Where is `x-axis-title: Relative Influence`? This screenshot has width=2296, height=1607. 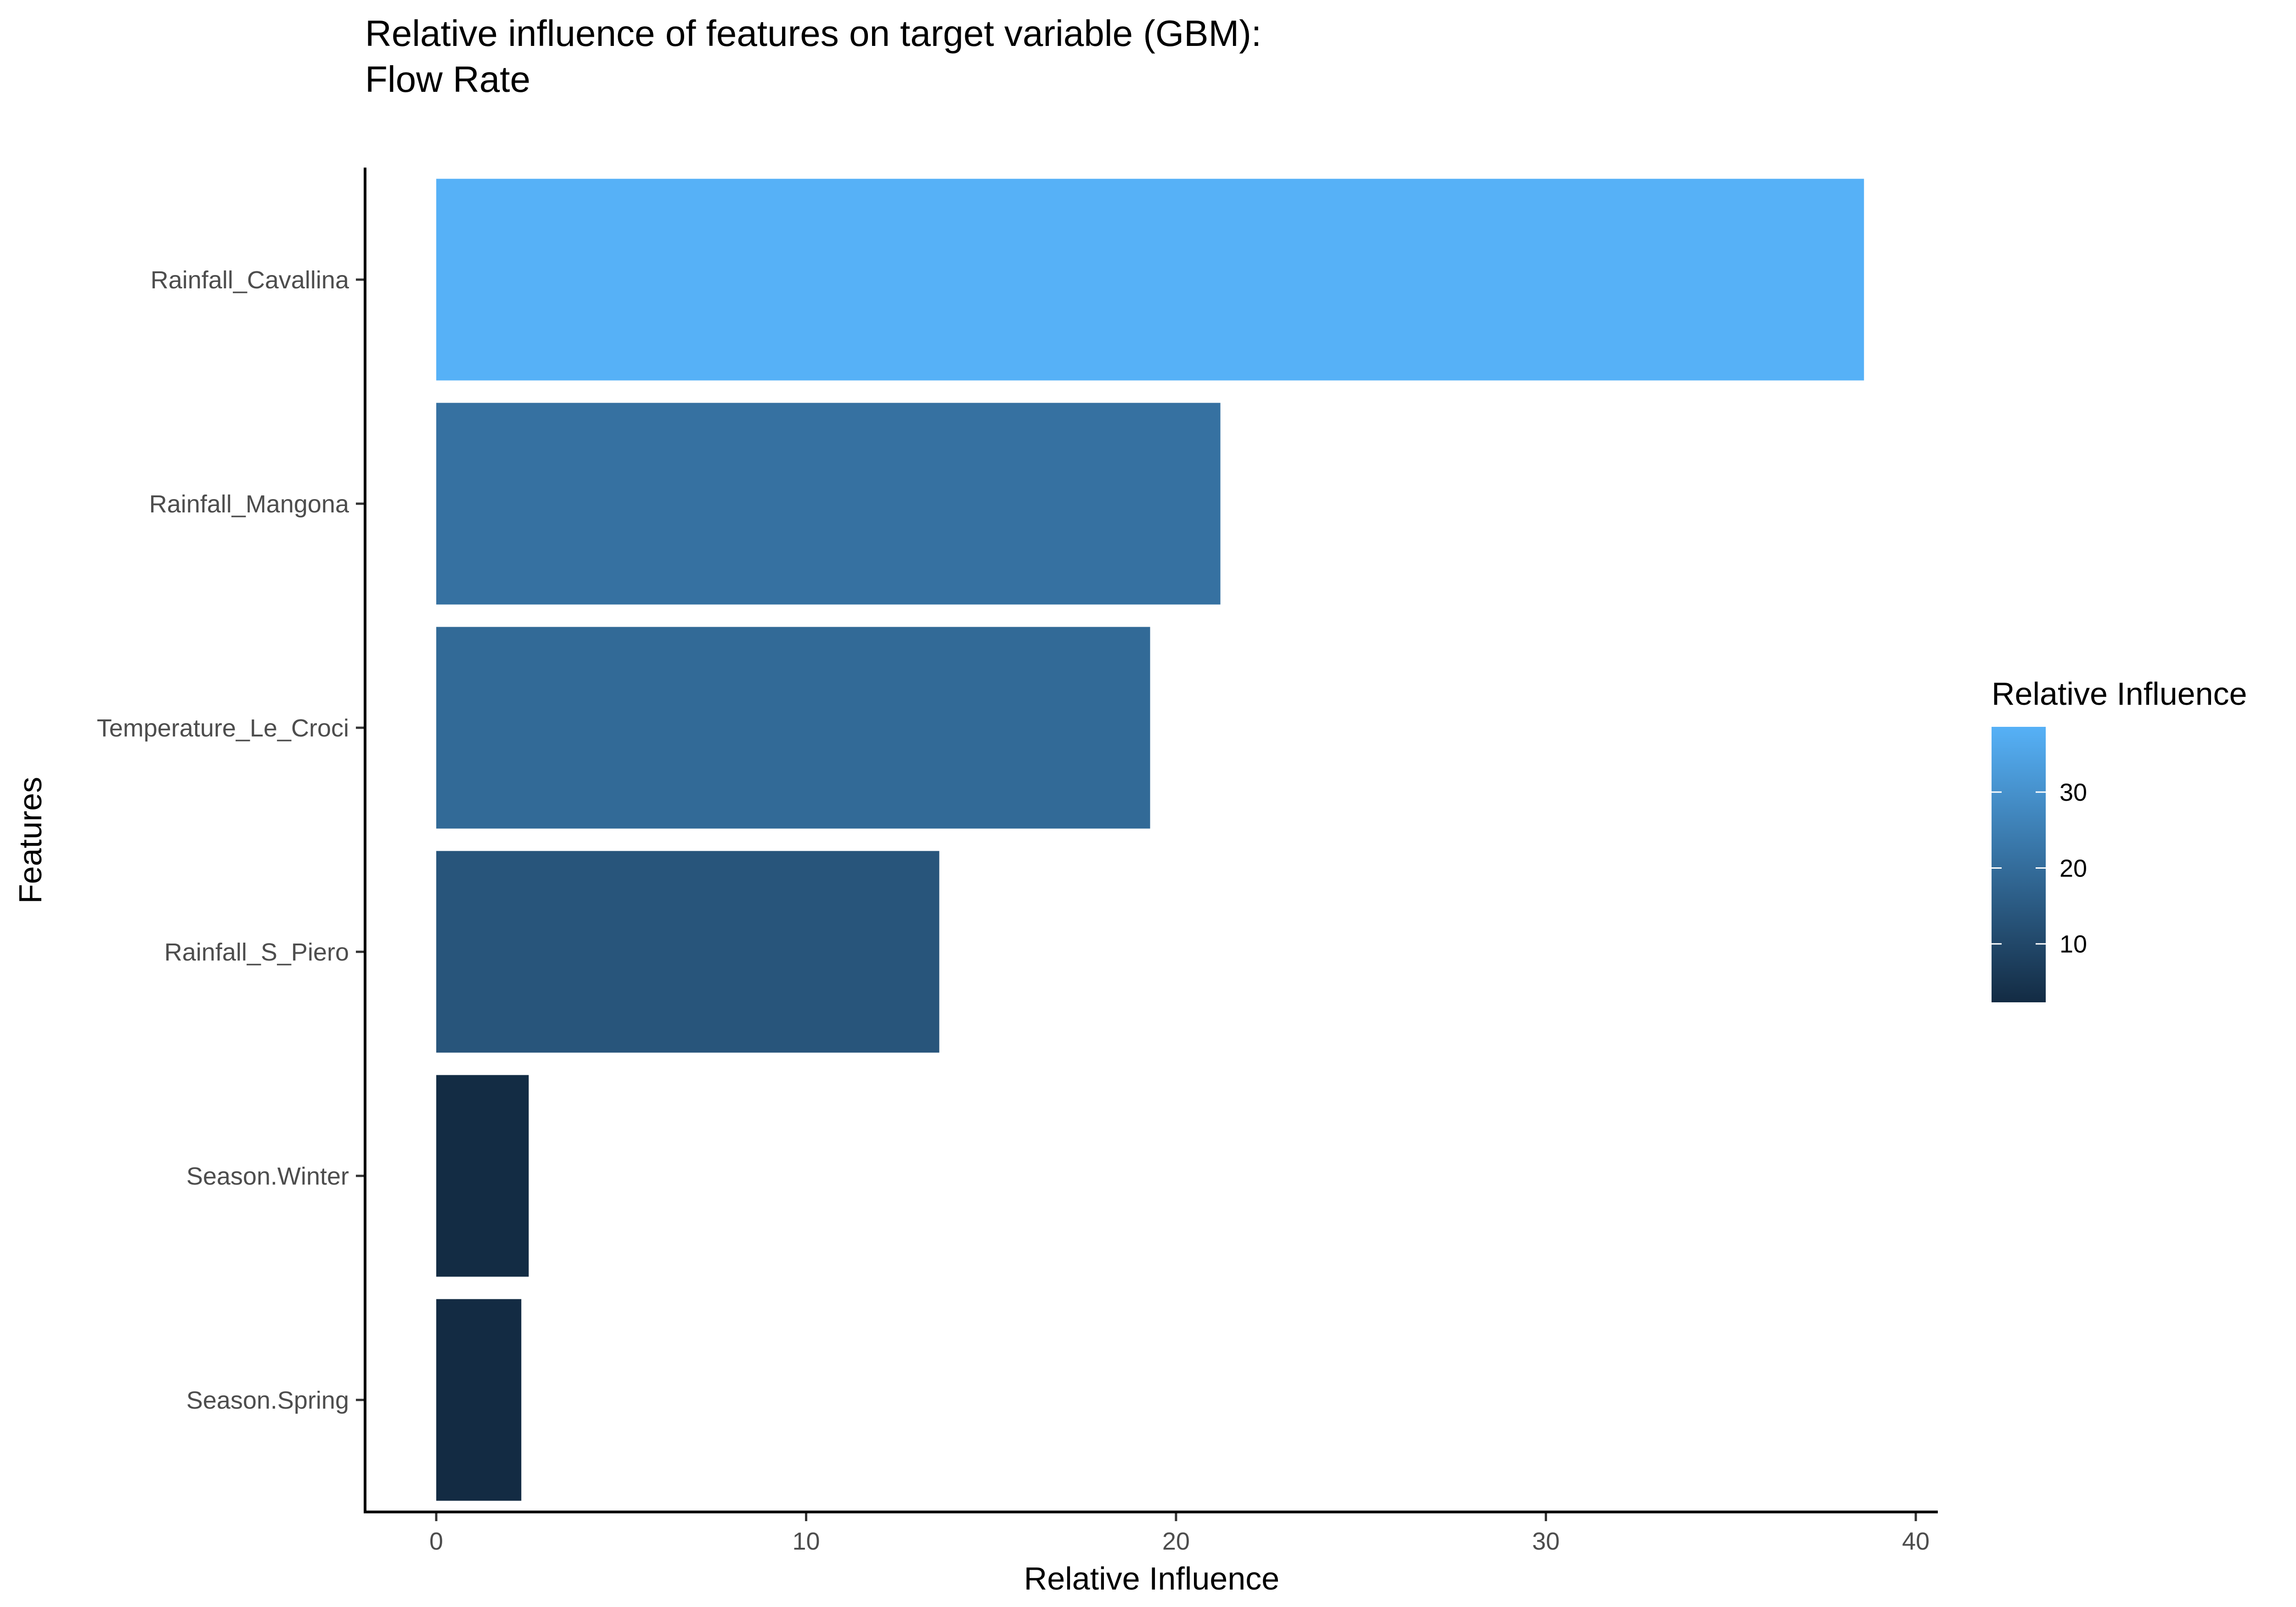
x-axis-title: Relative Influence is located at coordinates (1151, 1578).